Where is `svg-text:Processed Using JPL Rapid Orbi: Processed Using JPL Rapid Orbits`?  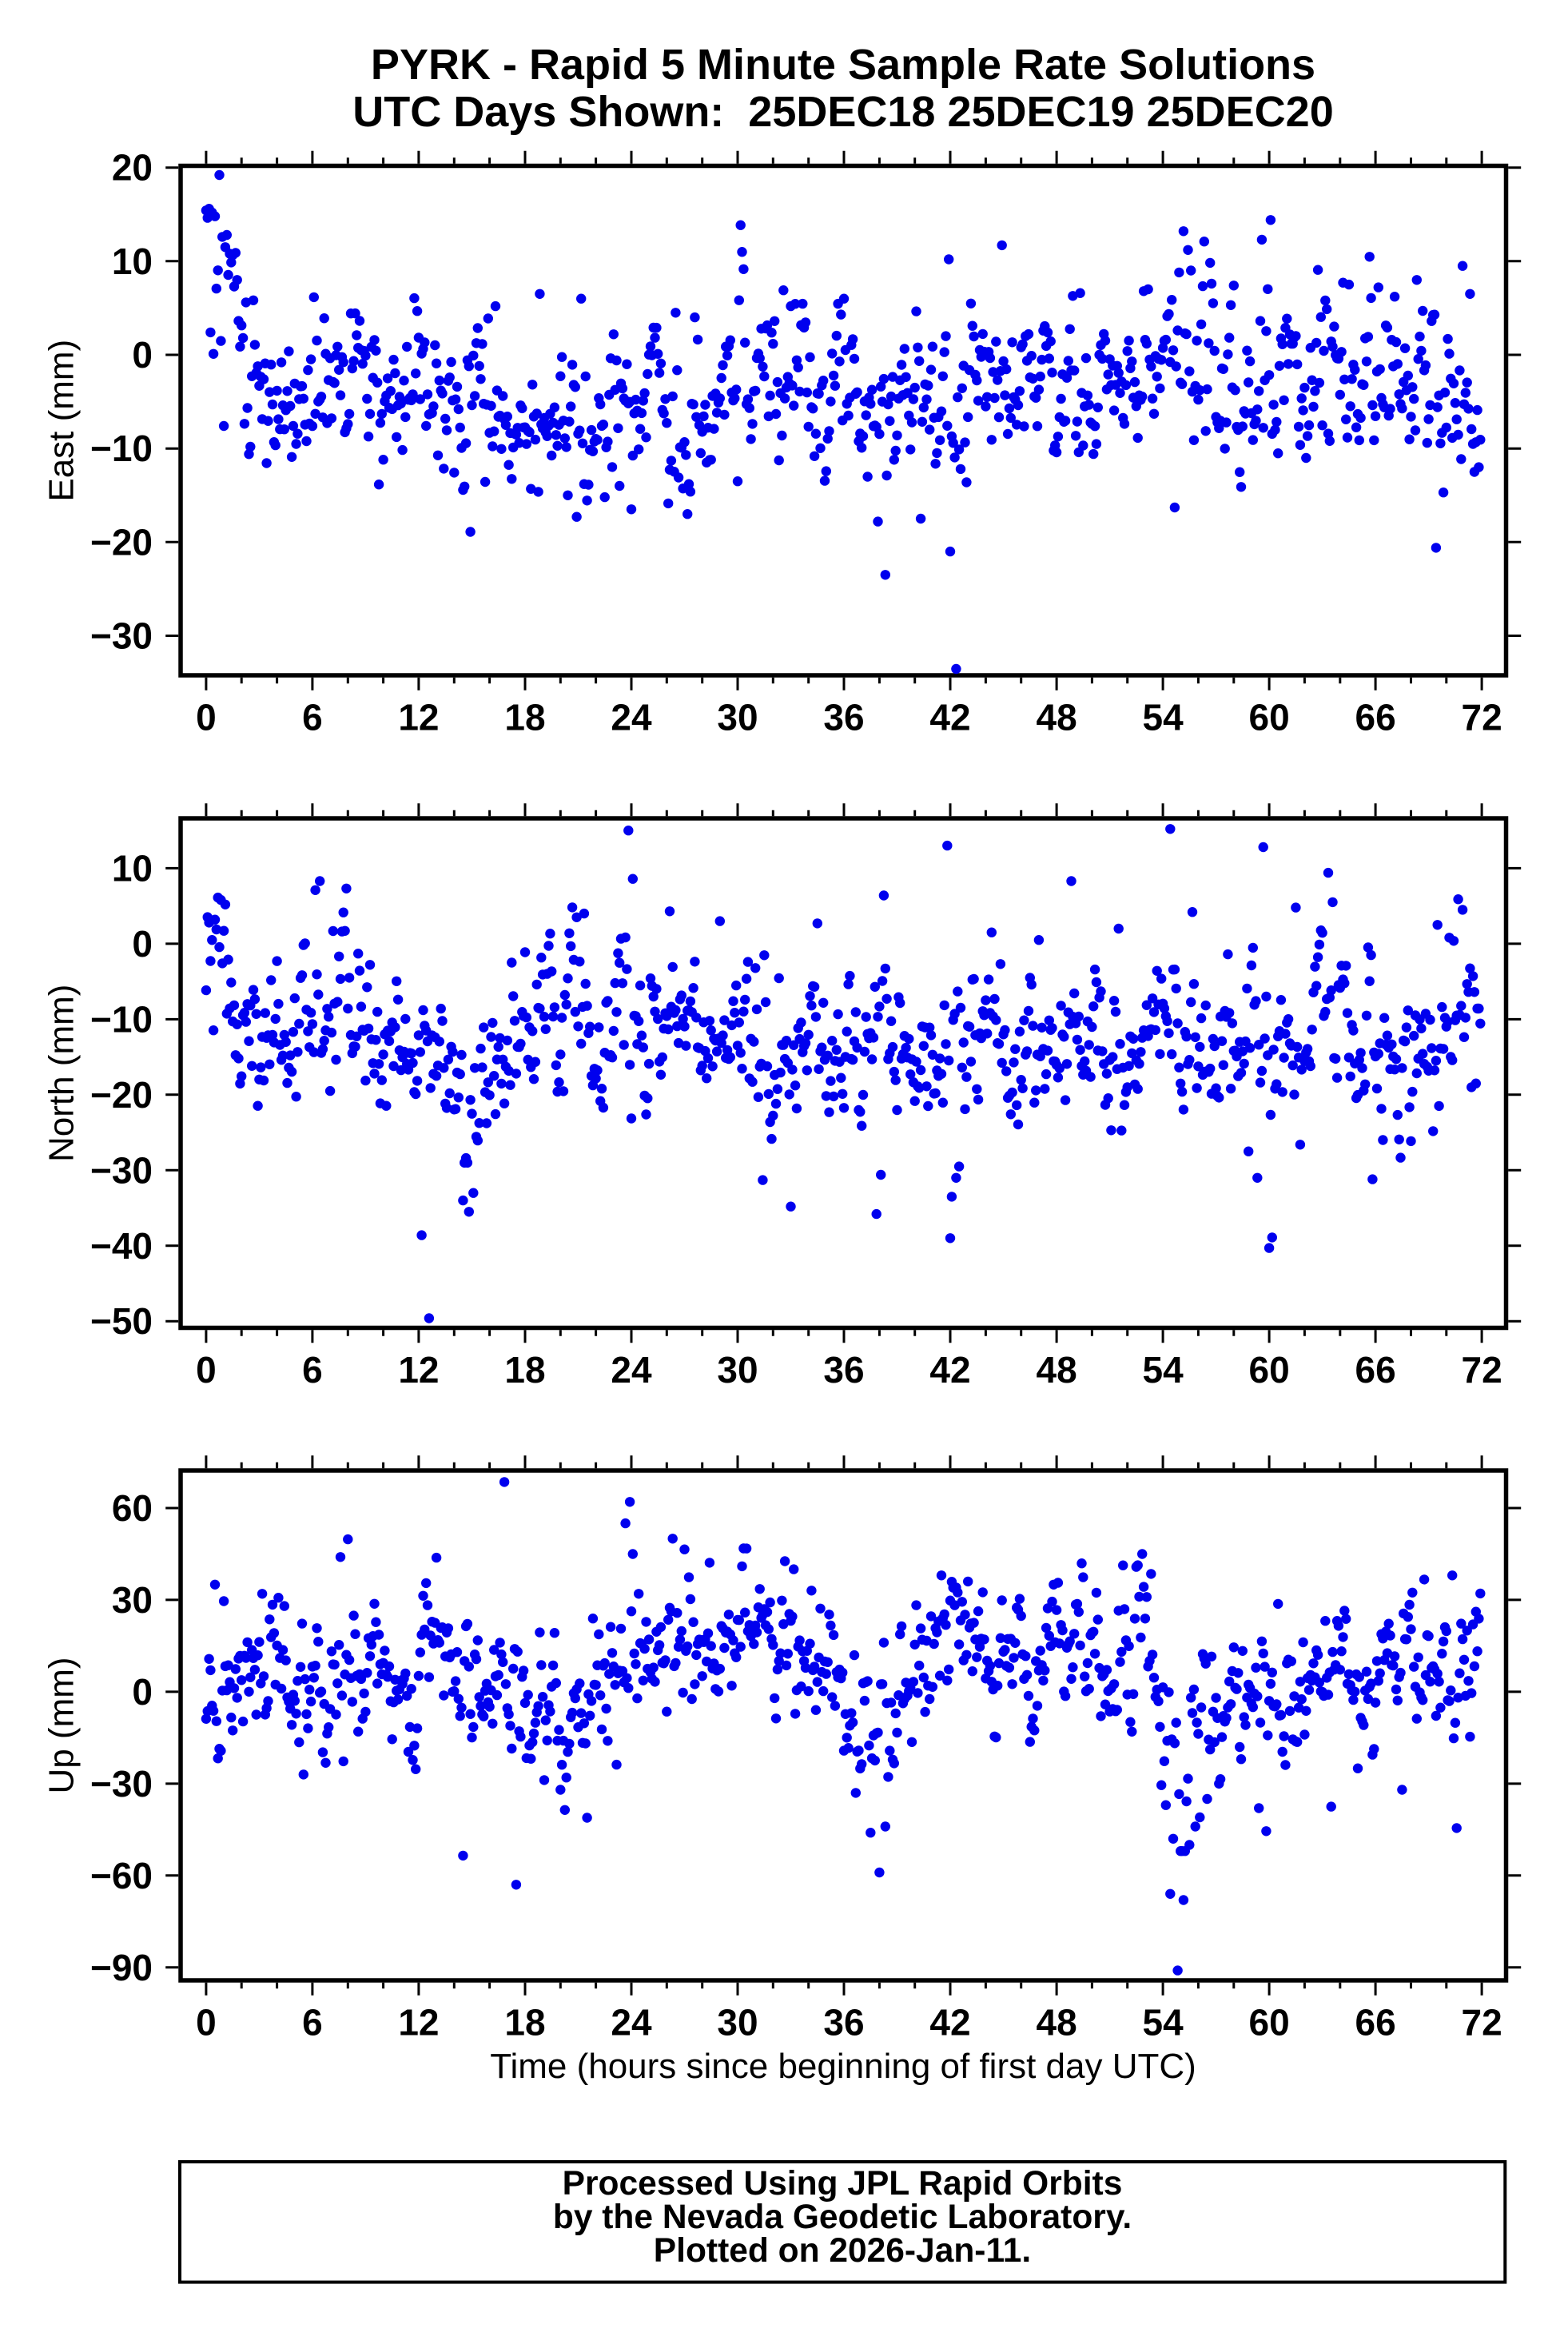 svg-text:Processed Using JPL Rapid Orbi: Processed Using JPL Rapid Orbits is located at coordinates (843, 2184).